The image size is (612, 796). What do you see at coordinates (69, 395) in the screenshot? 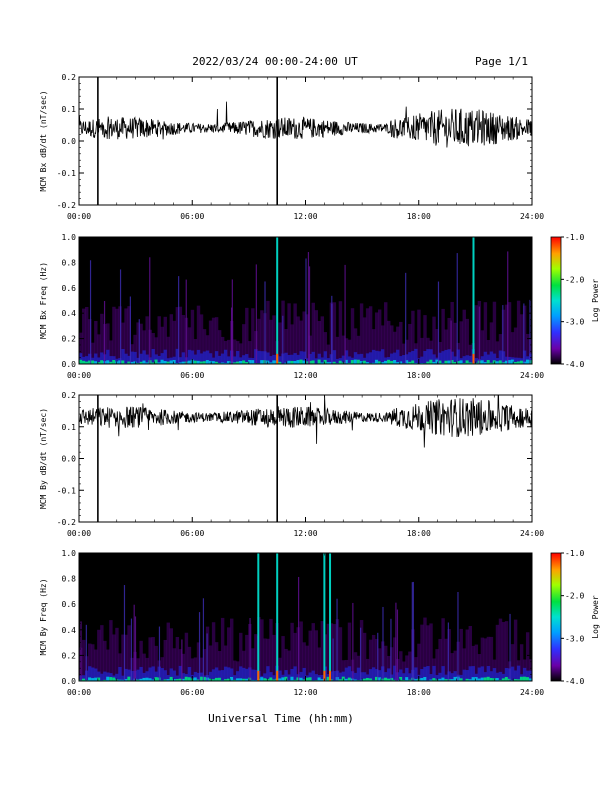
I see `y-tick-label: 0.2` at bounding box center [69, 395].